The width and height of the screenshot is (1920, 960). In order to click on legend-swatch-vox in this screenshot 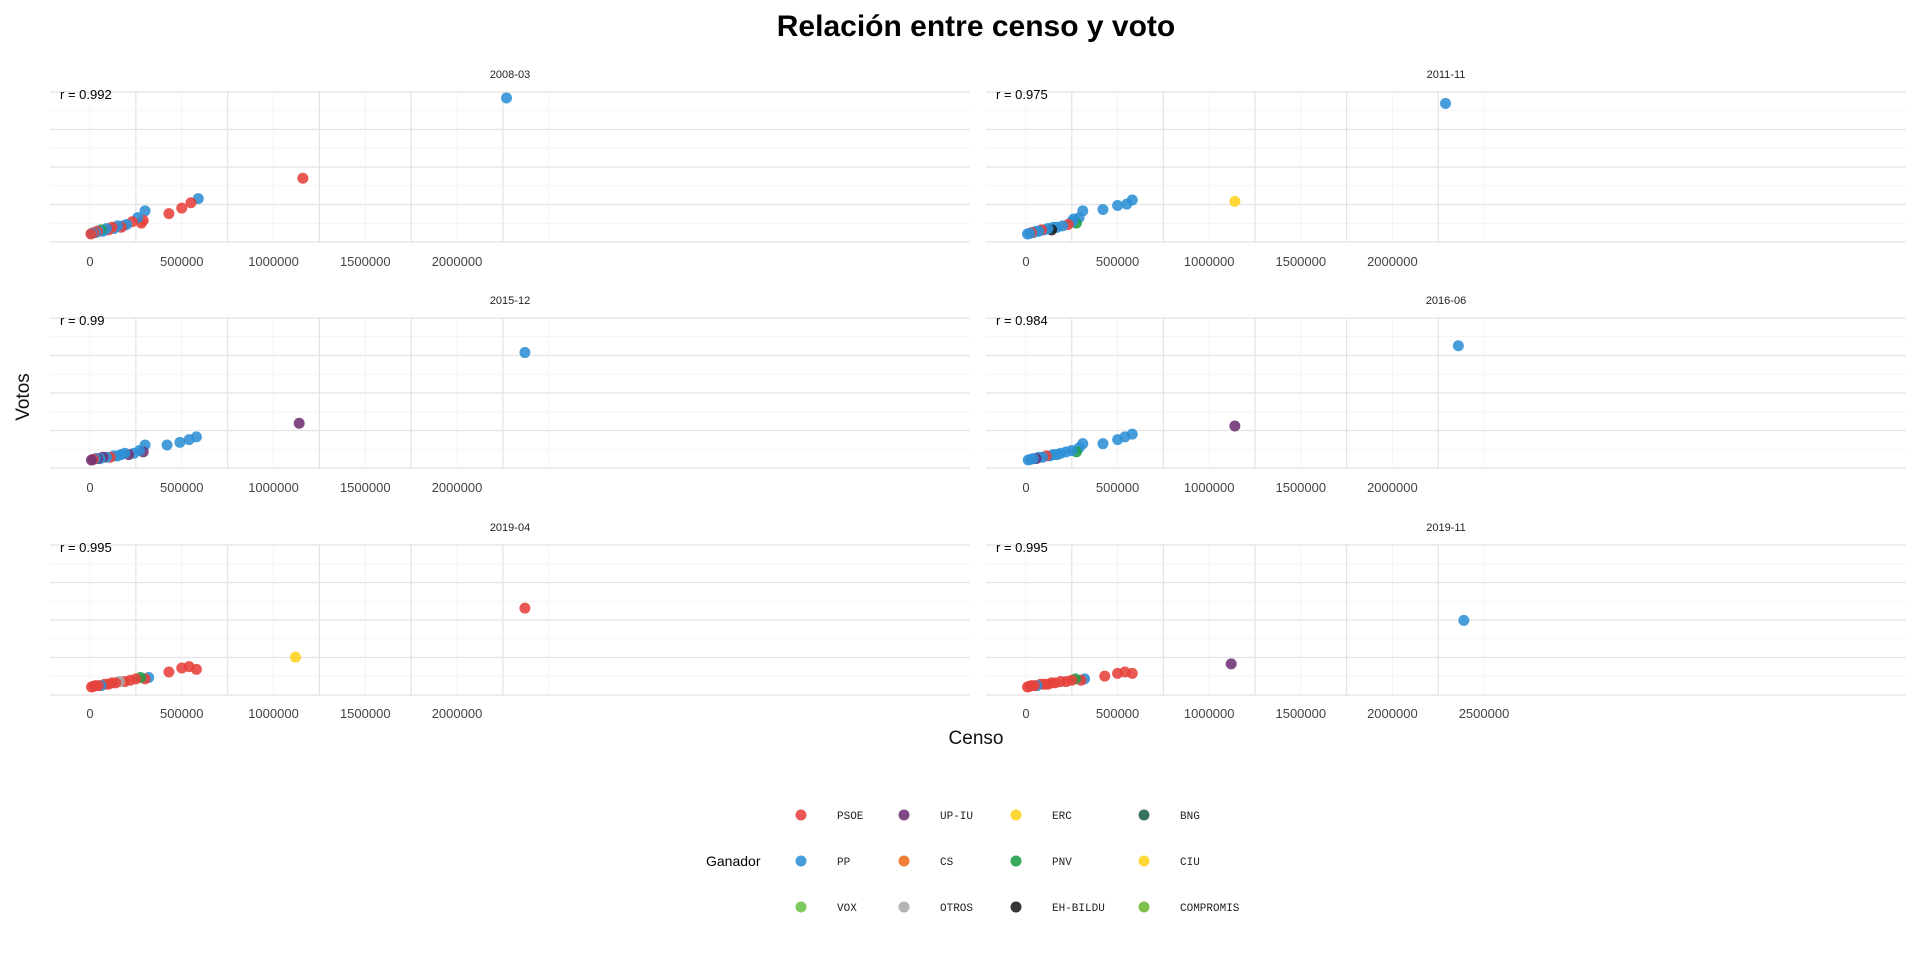, I will do `click(801, 907)`.